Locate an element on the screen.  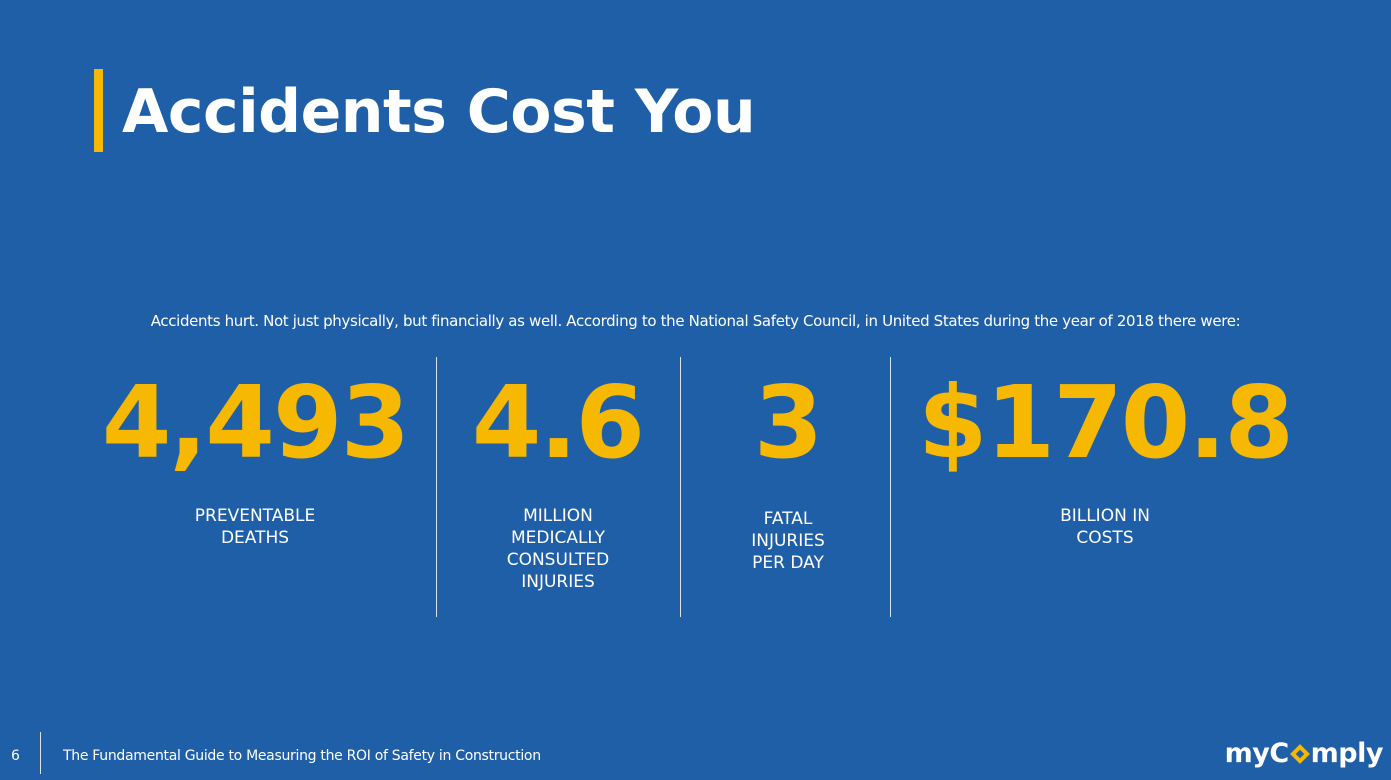
stat-value-costs: $170.8 is located at coordinates (1106, 422).